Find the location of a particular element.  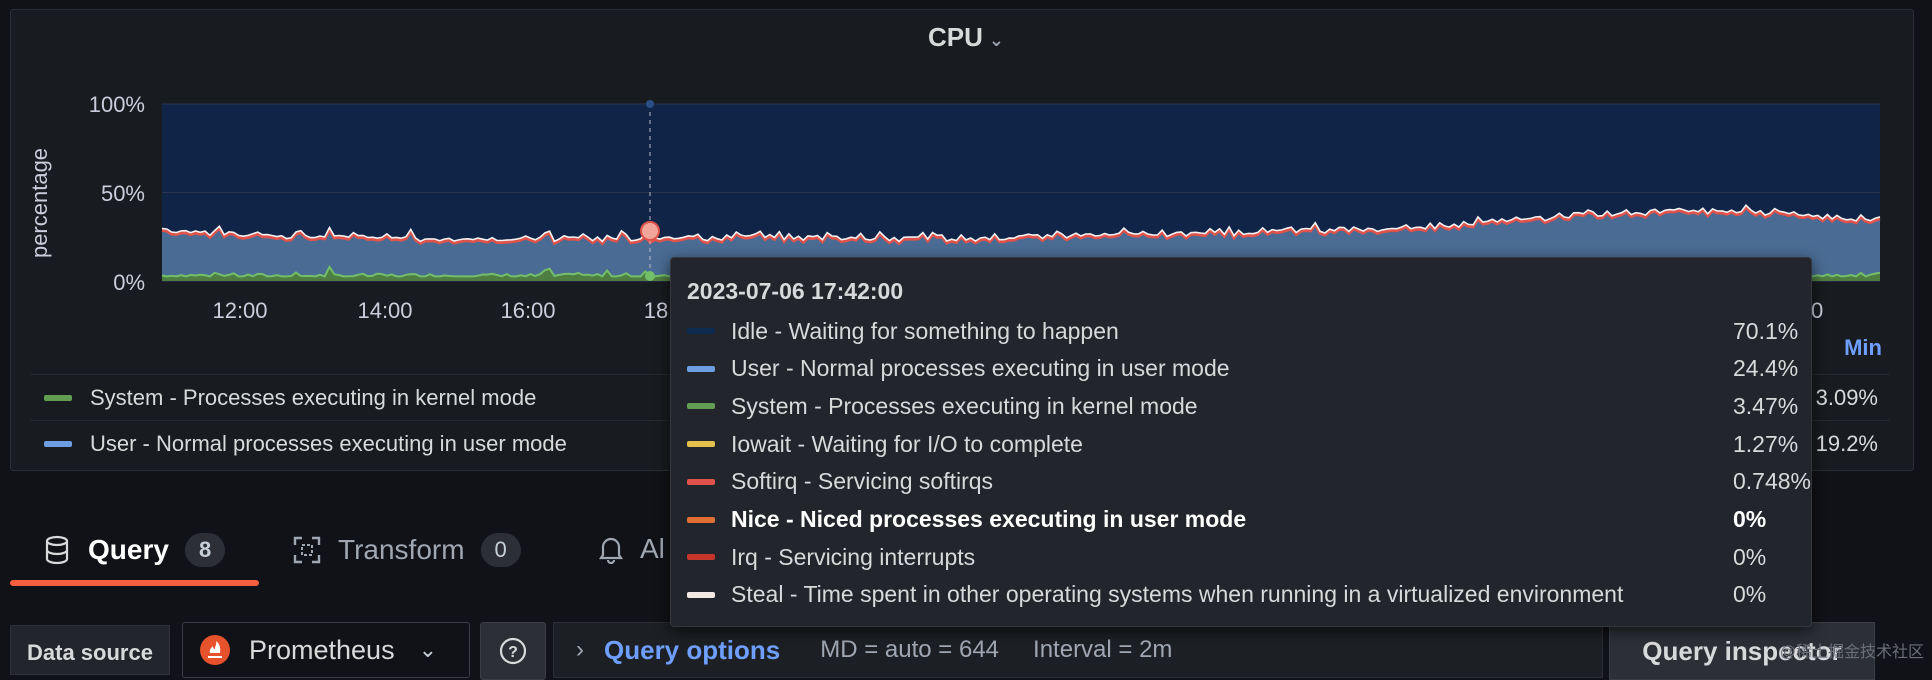

tooltip-label: Iowait - Waiting for I/O to complete is located at coordinates (907, 443).